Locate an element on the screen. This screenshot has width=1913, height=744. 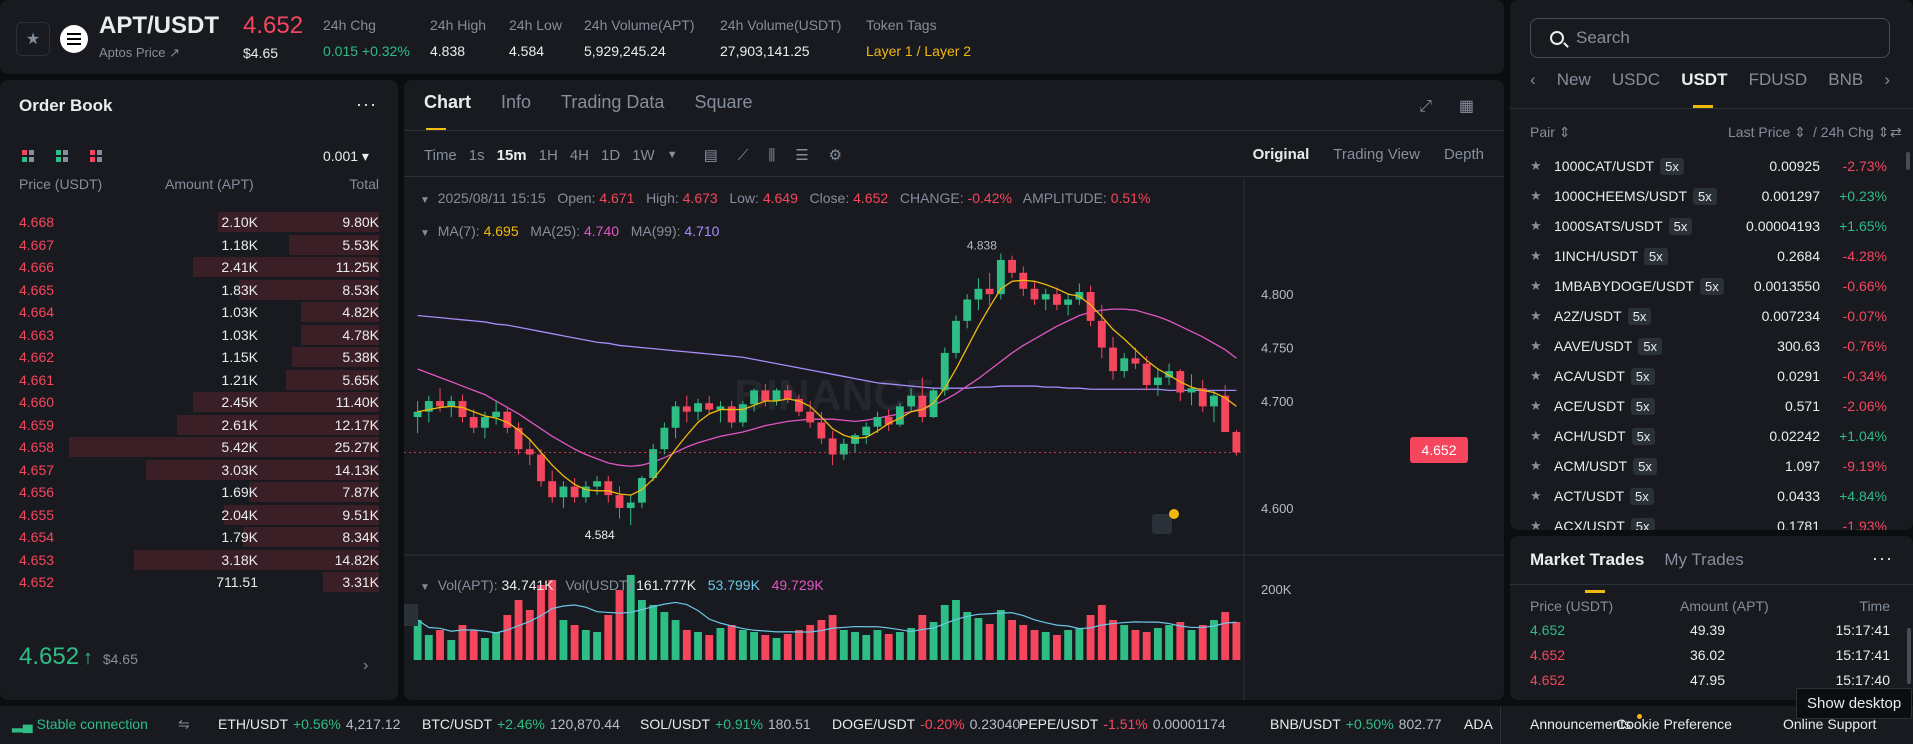
market-row: ★ ACA/USDT 5x 0.0291 -0.34% is located at coordinates (1711, 377).